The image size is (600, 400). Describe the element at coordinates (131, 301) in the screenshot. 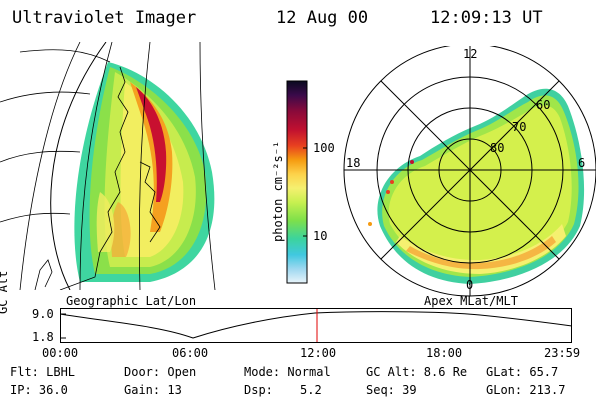

I see `geographic-caption: Geographic Lat/Lon` at that location.